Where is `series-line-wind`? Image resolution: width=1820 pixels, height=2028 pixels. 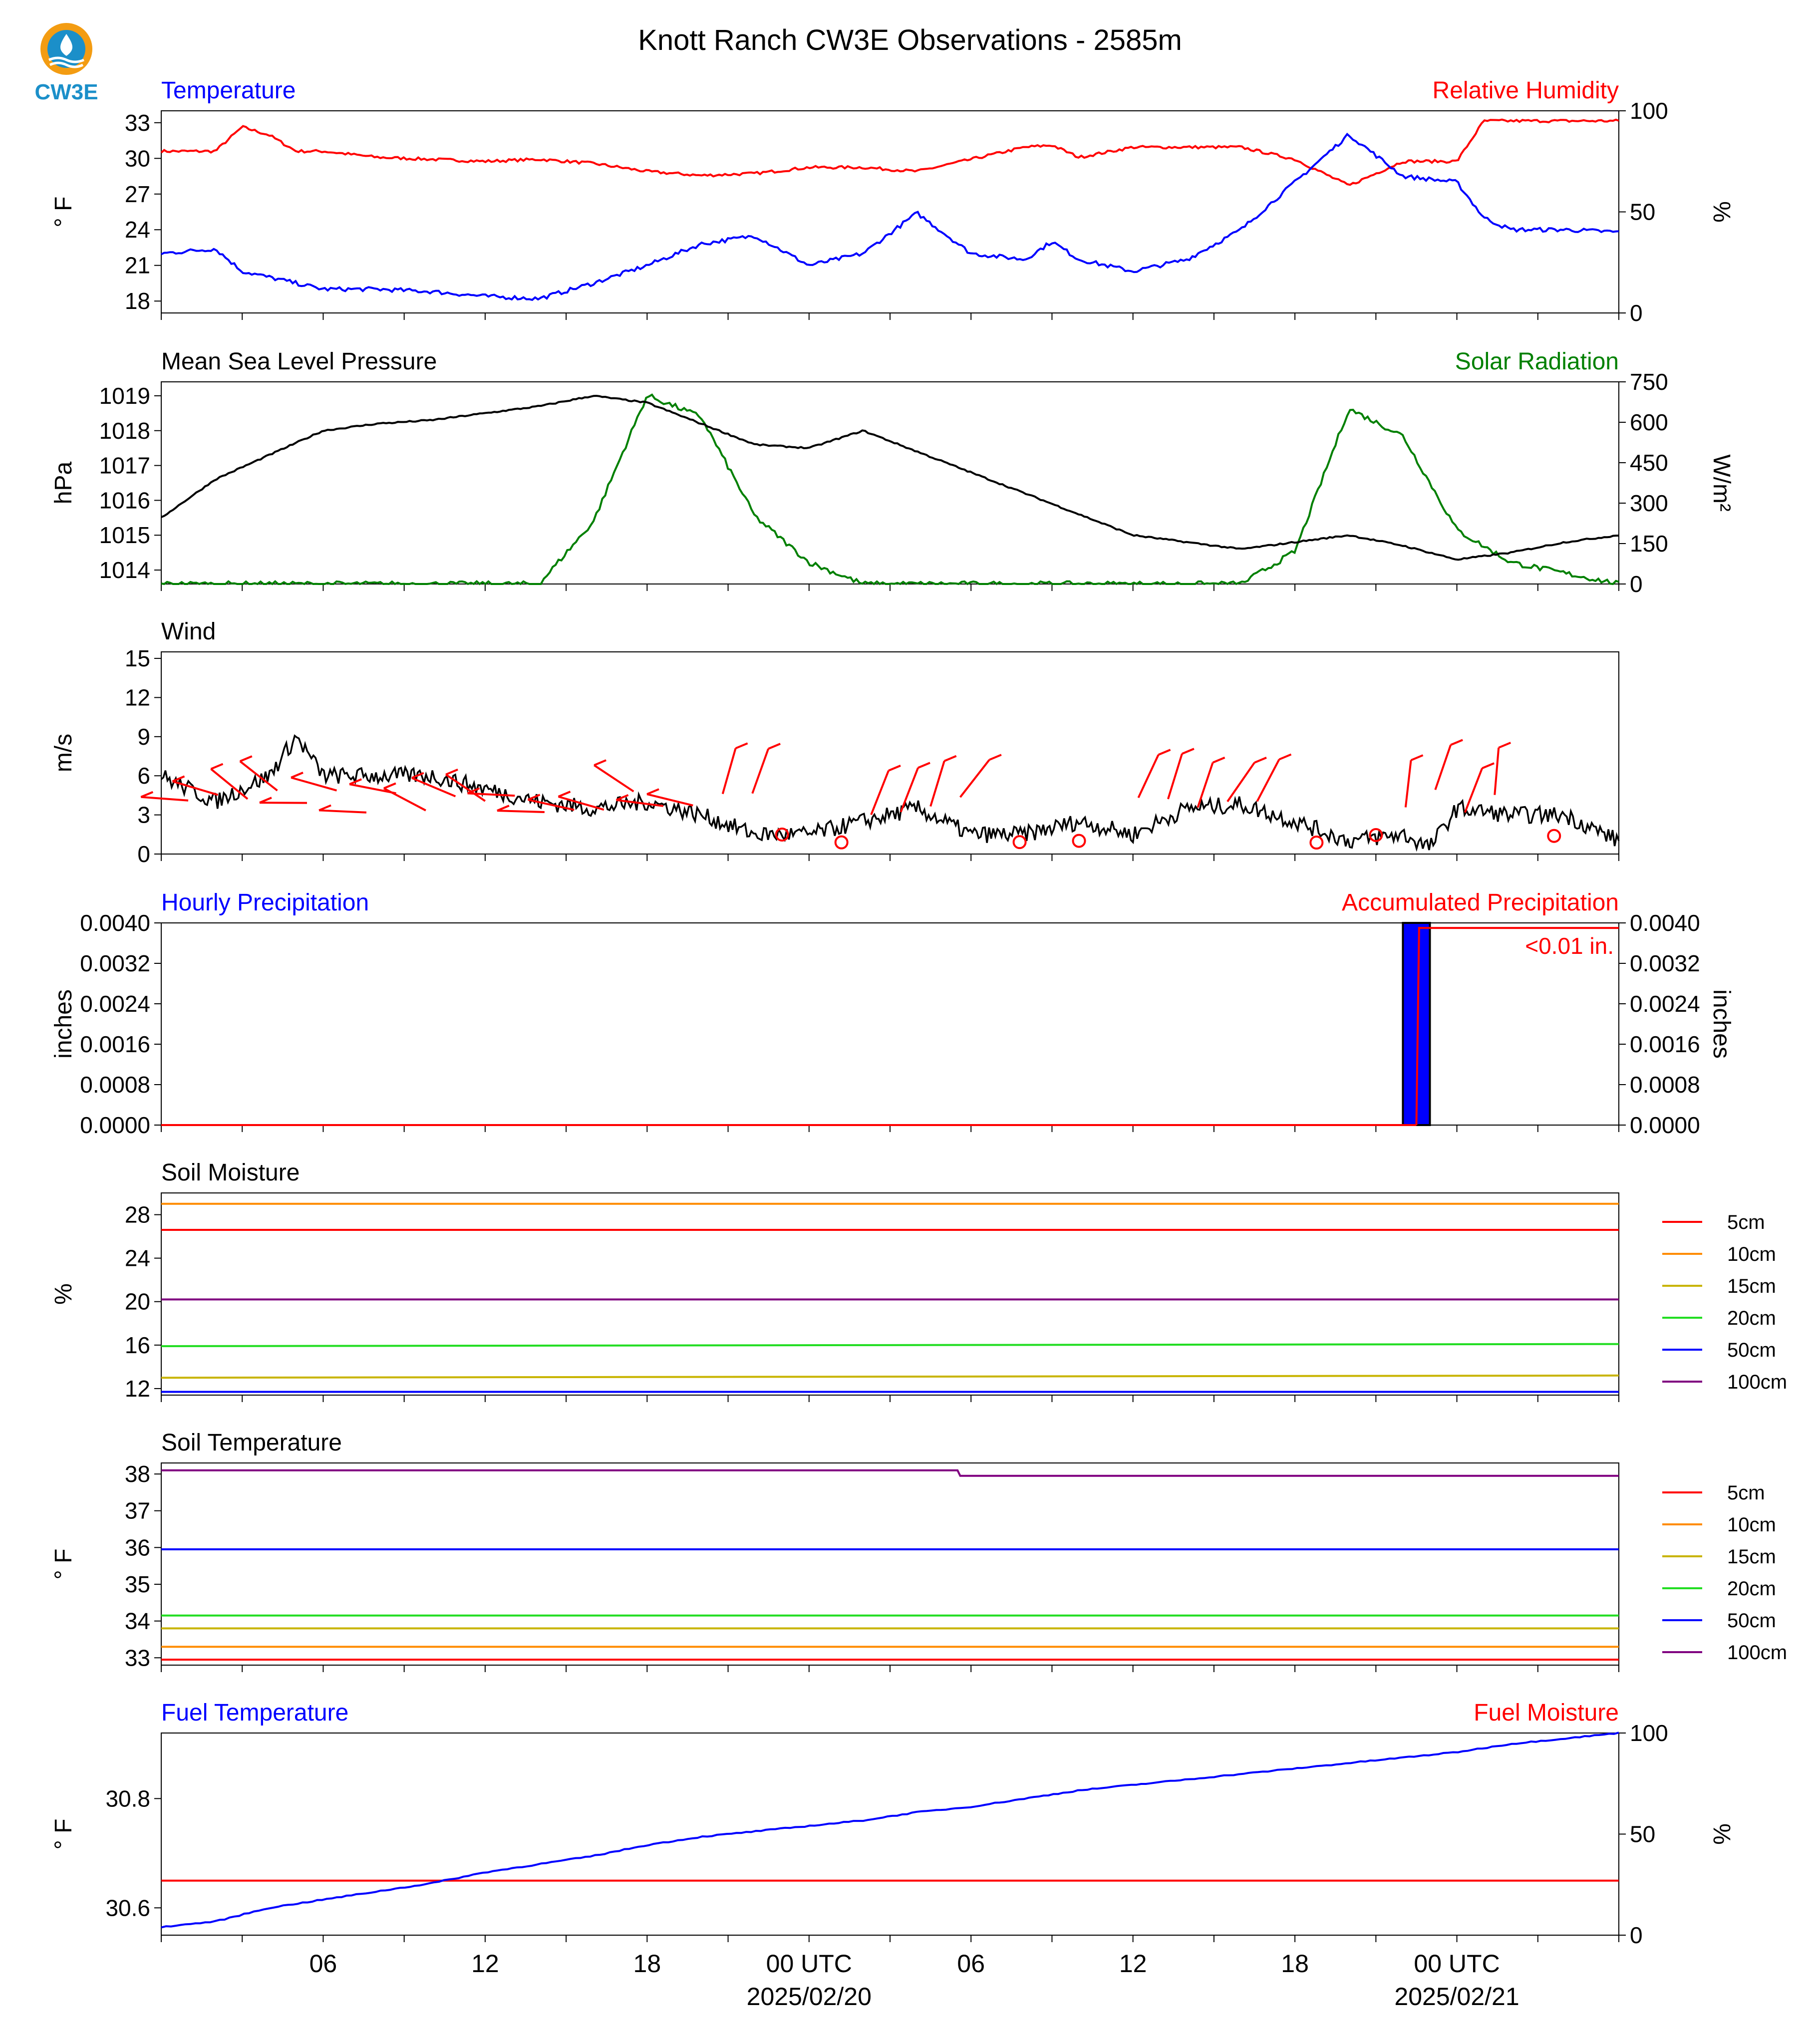 series-line-wind is located at coordinates (890, 793).